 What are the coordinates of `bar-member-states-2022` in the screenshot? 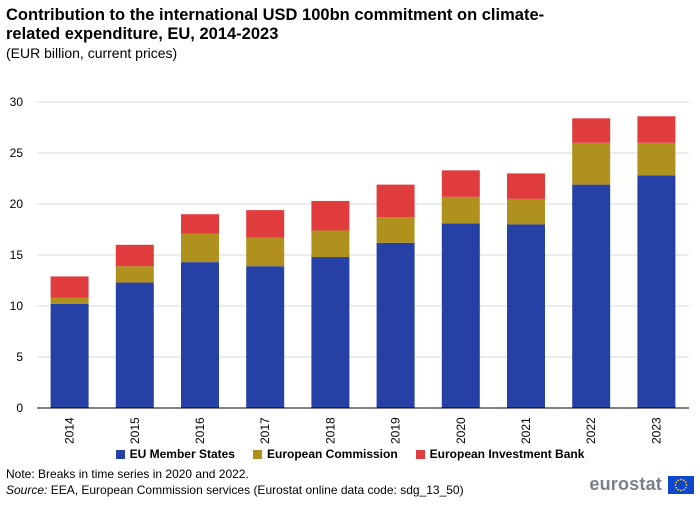 It's located at (591, 296).